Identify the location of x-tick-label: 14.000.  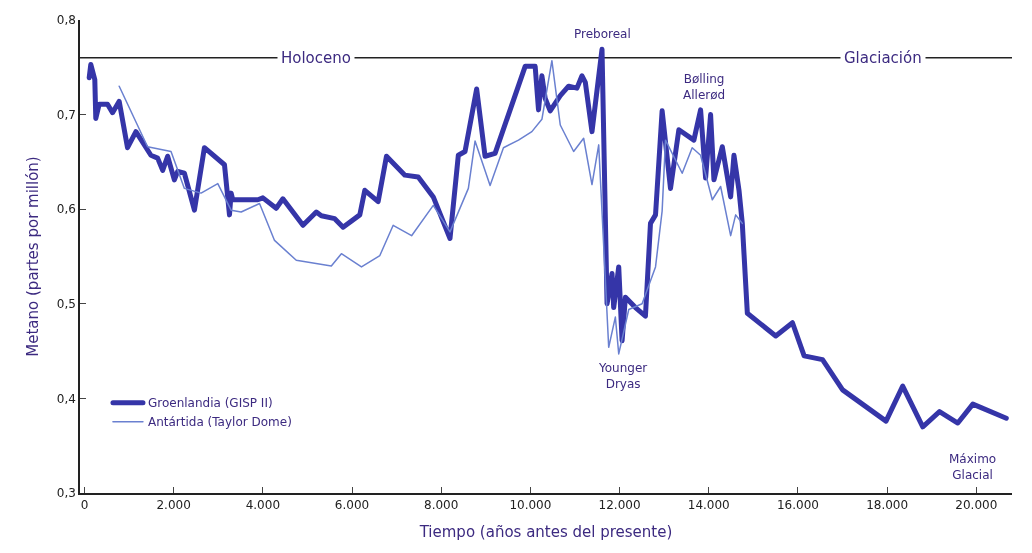
(708, 505).